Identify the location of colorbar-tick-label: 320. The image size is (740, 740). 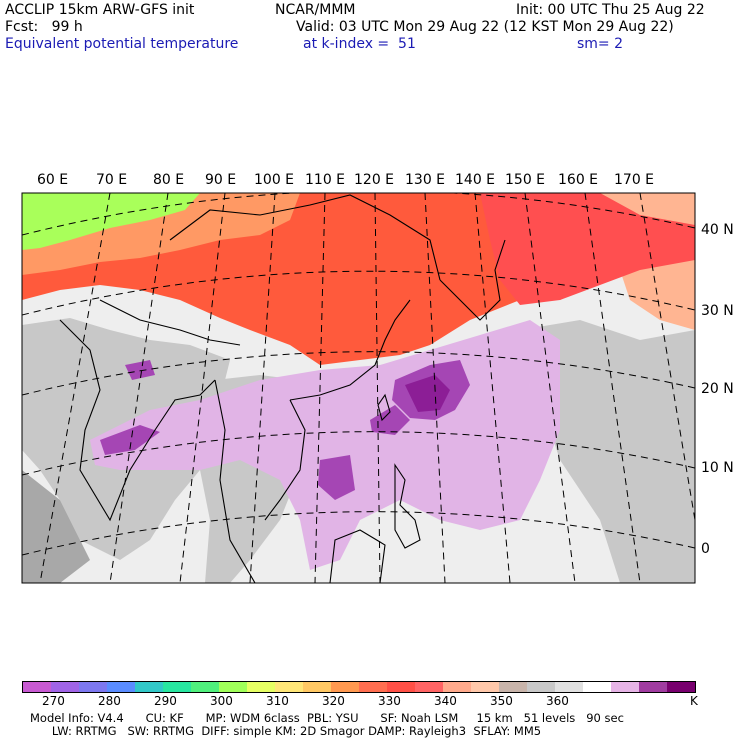
(333, 701).